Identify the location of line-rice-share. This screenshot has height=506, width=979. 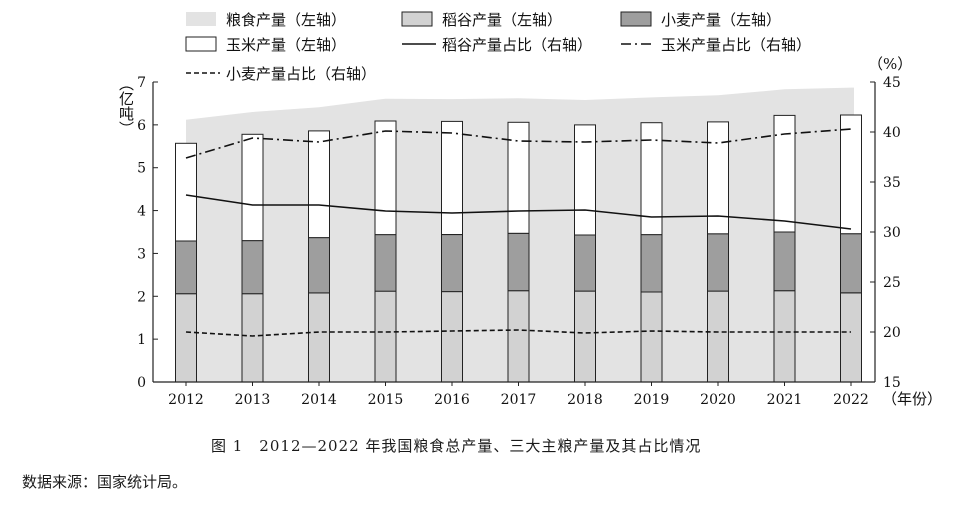
(518, 212).